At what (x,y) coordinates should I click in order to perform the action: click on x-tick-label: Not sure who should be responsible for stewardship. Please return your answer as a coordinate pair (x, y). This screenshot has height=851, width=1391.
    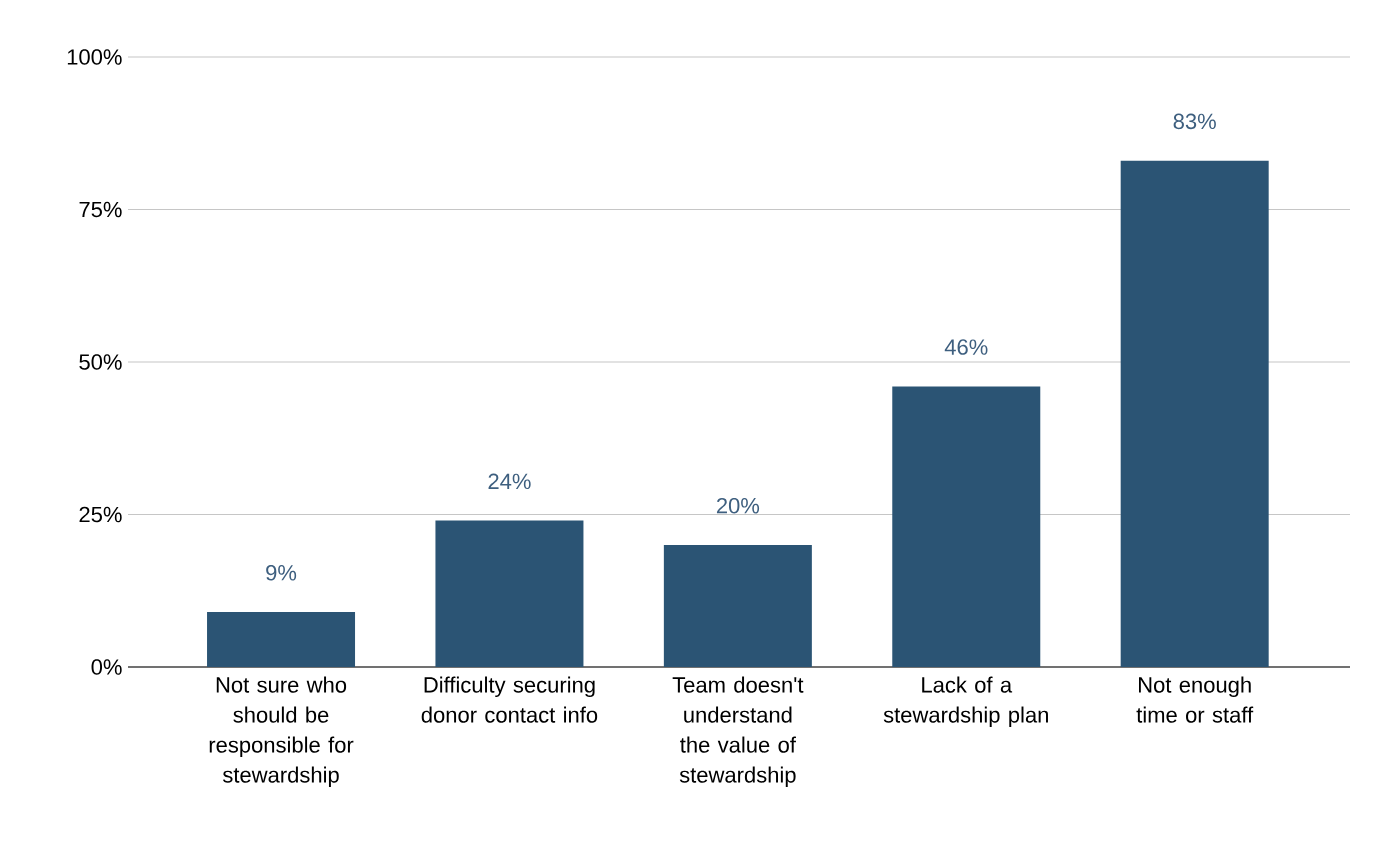
    Looking at the image, I should click on (281, 732).